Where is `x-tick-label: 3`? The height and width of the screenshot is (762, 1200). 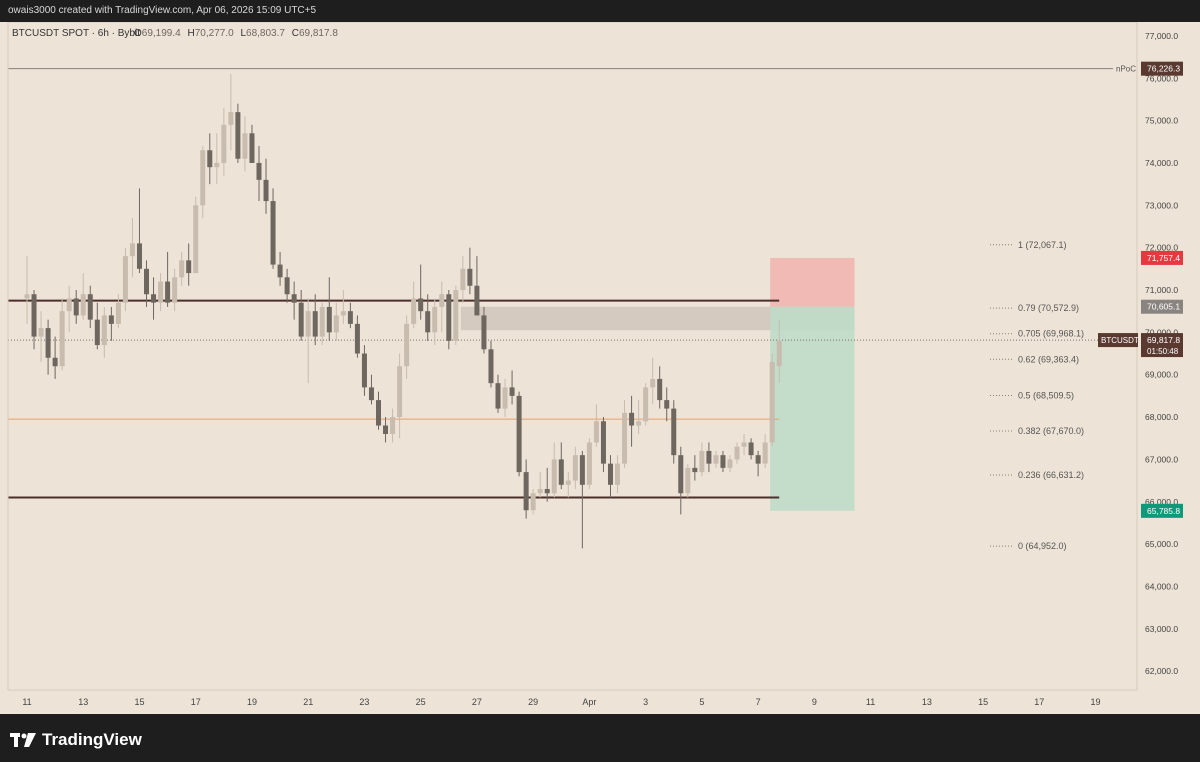
x-tick-label: 3 is located at coordinates (645, 702).